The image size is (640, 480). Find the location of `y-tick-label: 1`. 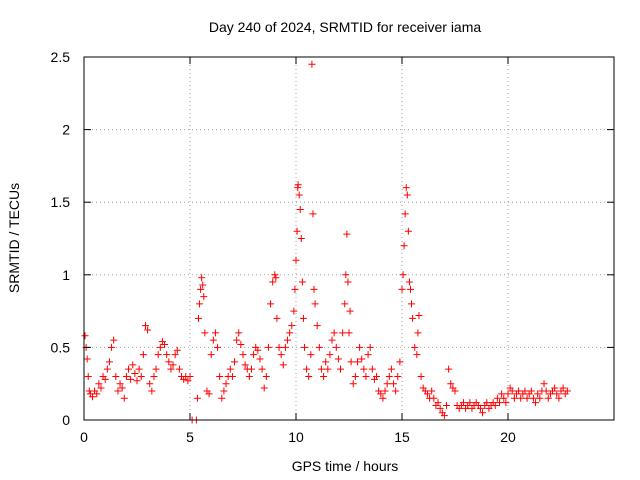

y-tick-label: 1 is located at coordinates (66, 275).